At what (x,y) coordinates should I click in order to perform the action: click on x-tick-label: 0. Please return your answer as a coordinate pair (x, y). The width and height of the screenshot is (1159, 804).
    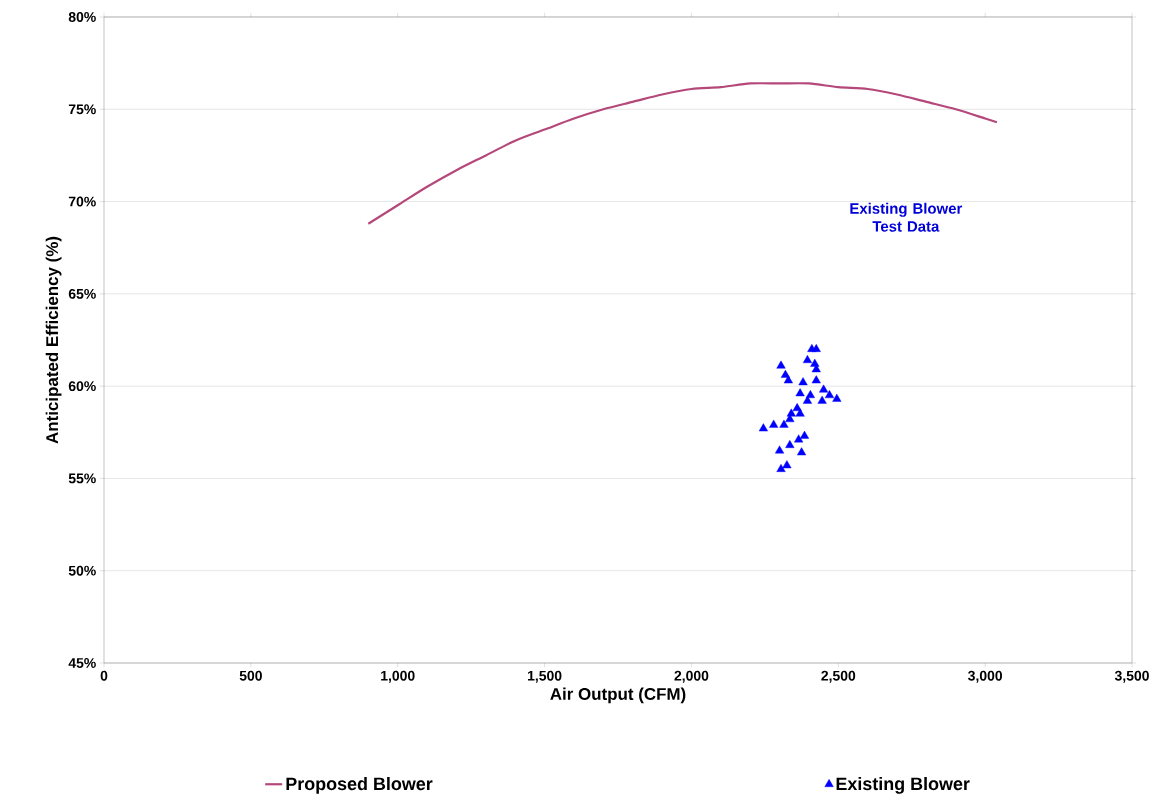
    Looking at the image, I should click on (104, 675).